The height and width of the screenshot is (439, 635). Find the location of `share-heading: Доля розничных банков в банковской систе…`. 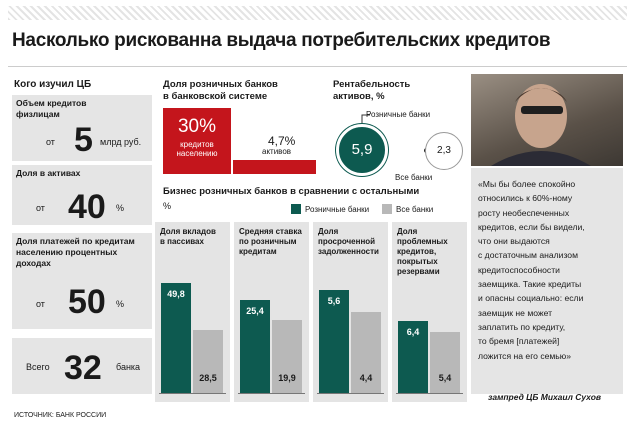

share-heading: Доля розничных банков в банковской систе… is located at coordinates (220, 91).